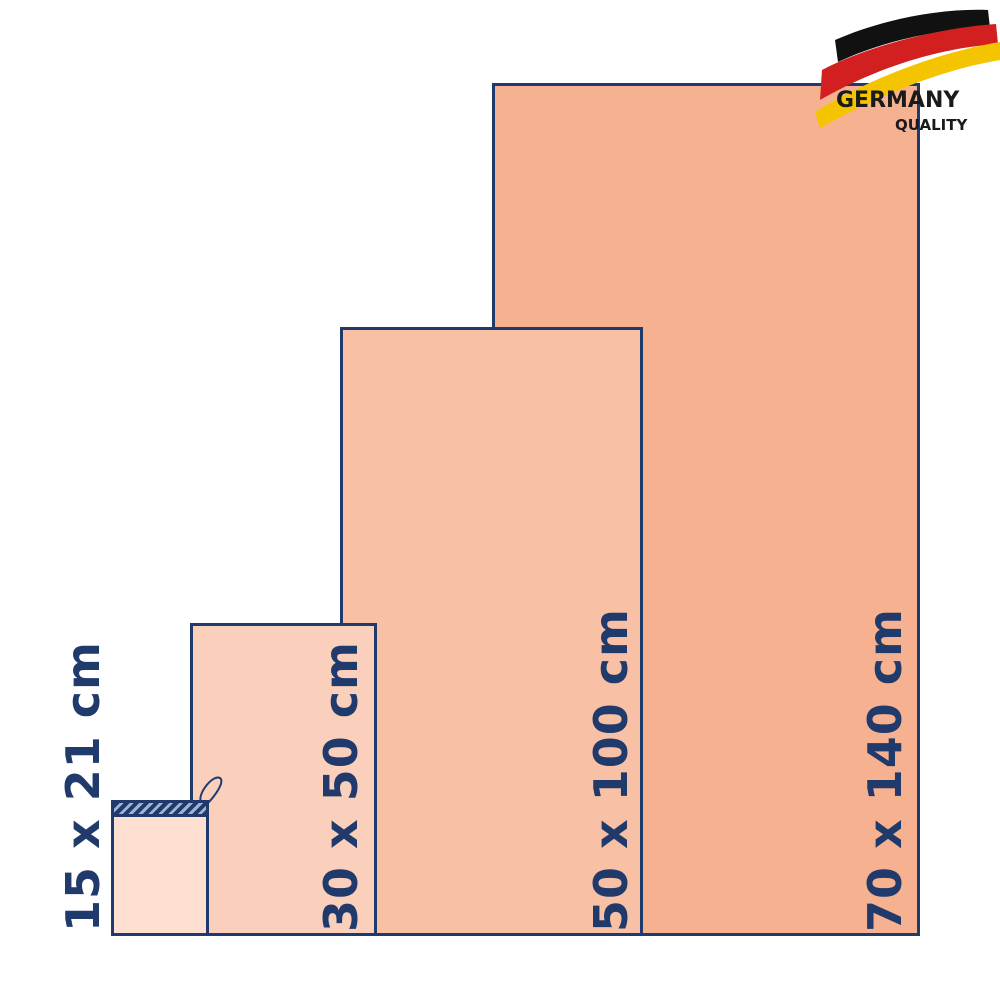  Describe the element at coordinates (211, 790) in the screenshot. I see `pouch-loop-icon` at that location.